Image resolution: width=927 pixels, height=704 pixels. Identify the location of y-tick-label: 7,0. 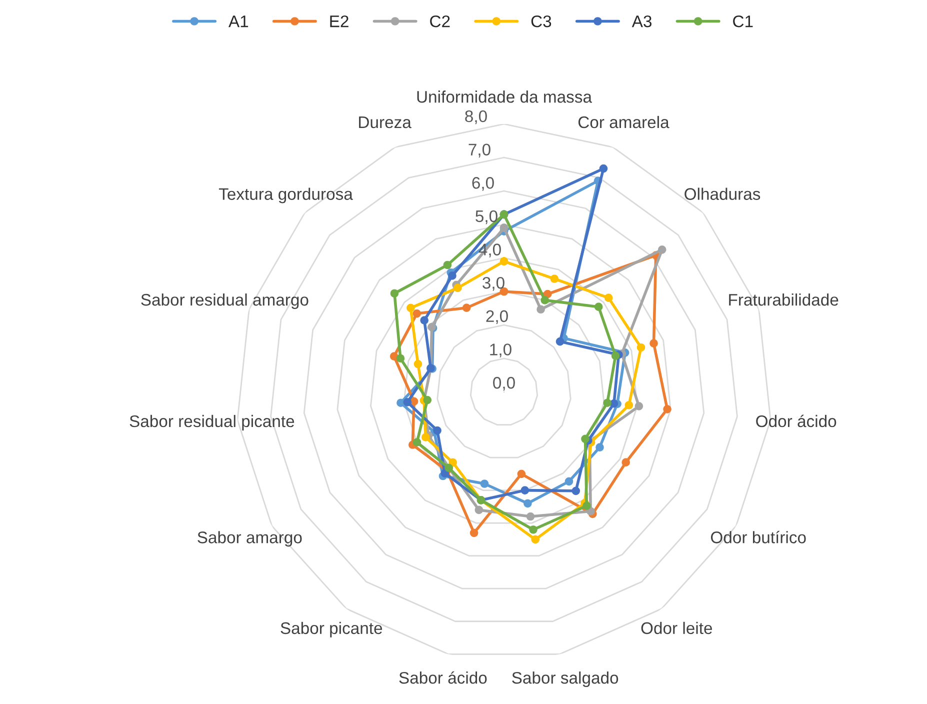
(479, 151).